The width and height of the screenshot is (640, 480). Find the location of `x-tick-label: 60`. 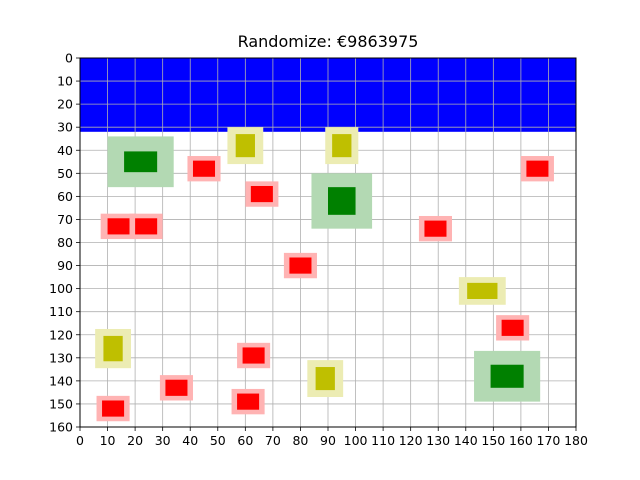

x-tick-label: 60 is located at coordinates (245, 440).